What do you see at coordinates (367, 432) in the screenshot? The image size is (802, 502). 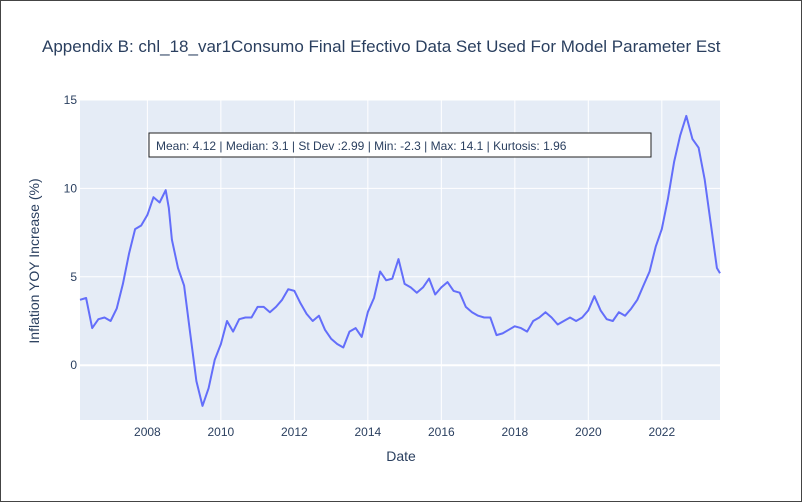 I see `x-tick-label: 2014` at bounding box center [367, 432].